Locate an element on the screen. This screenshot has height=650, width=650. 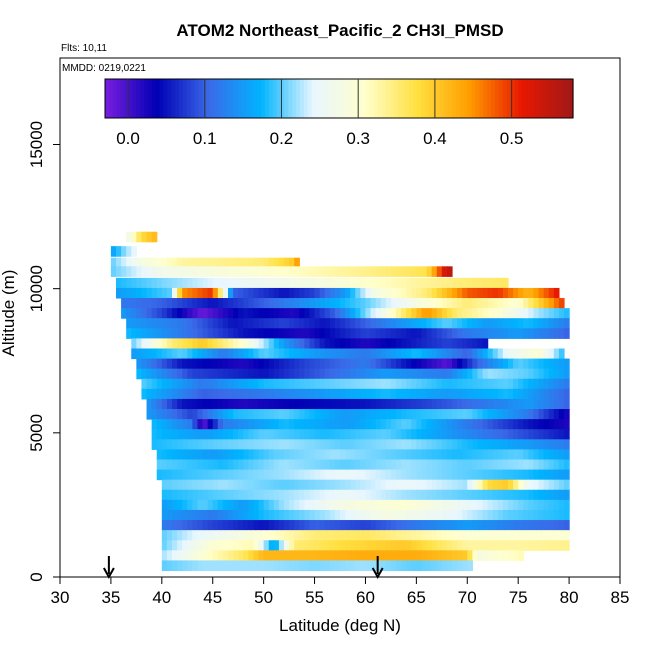
flights-note: Flts: 10,11 is located at coordinates (84, 48).